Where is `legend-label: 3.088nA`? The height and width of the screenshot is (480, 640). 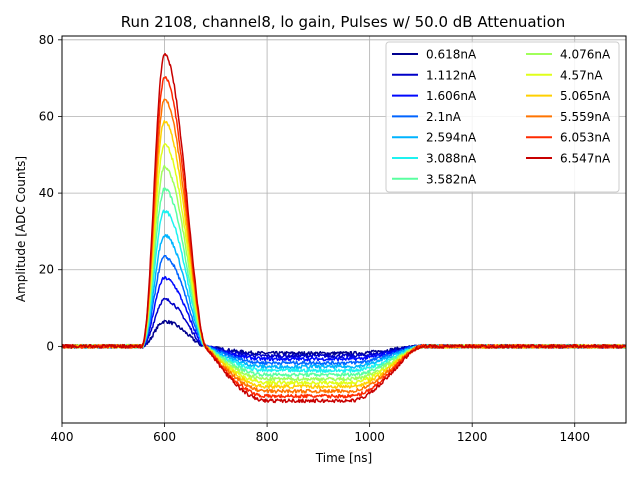 legend-label: 3.088nA is located at coordinates (451, 159).